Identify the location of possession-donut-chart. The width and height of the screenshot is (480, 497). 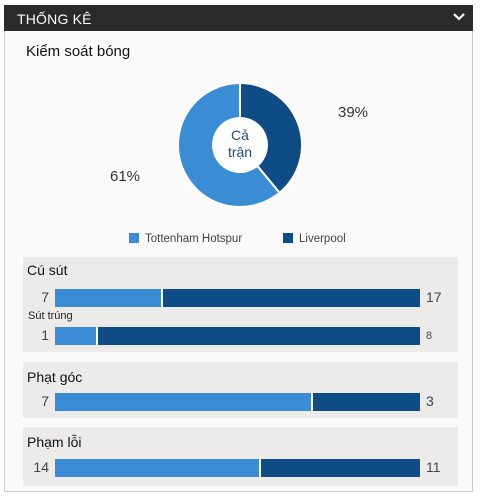
(240, 144).